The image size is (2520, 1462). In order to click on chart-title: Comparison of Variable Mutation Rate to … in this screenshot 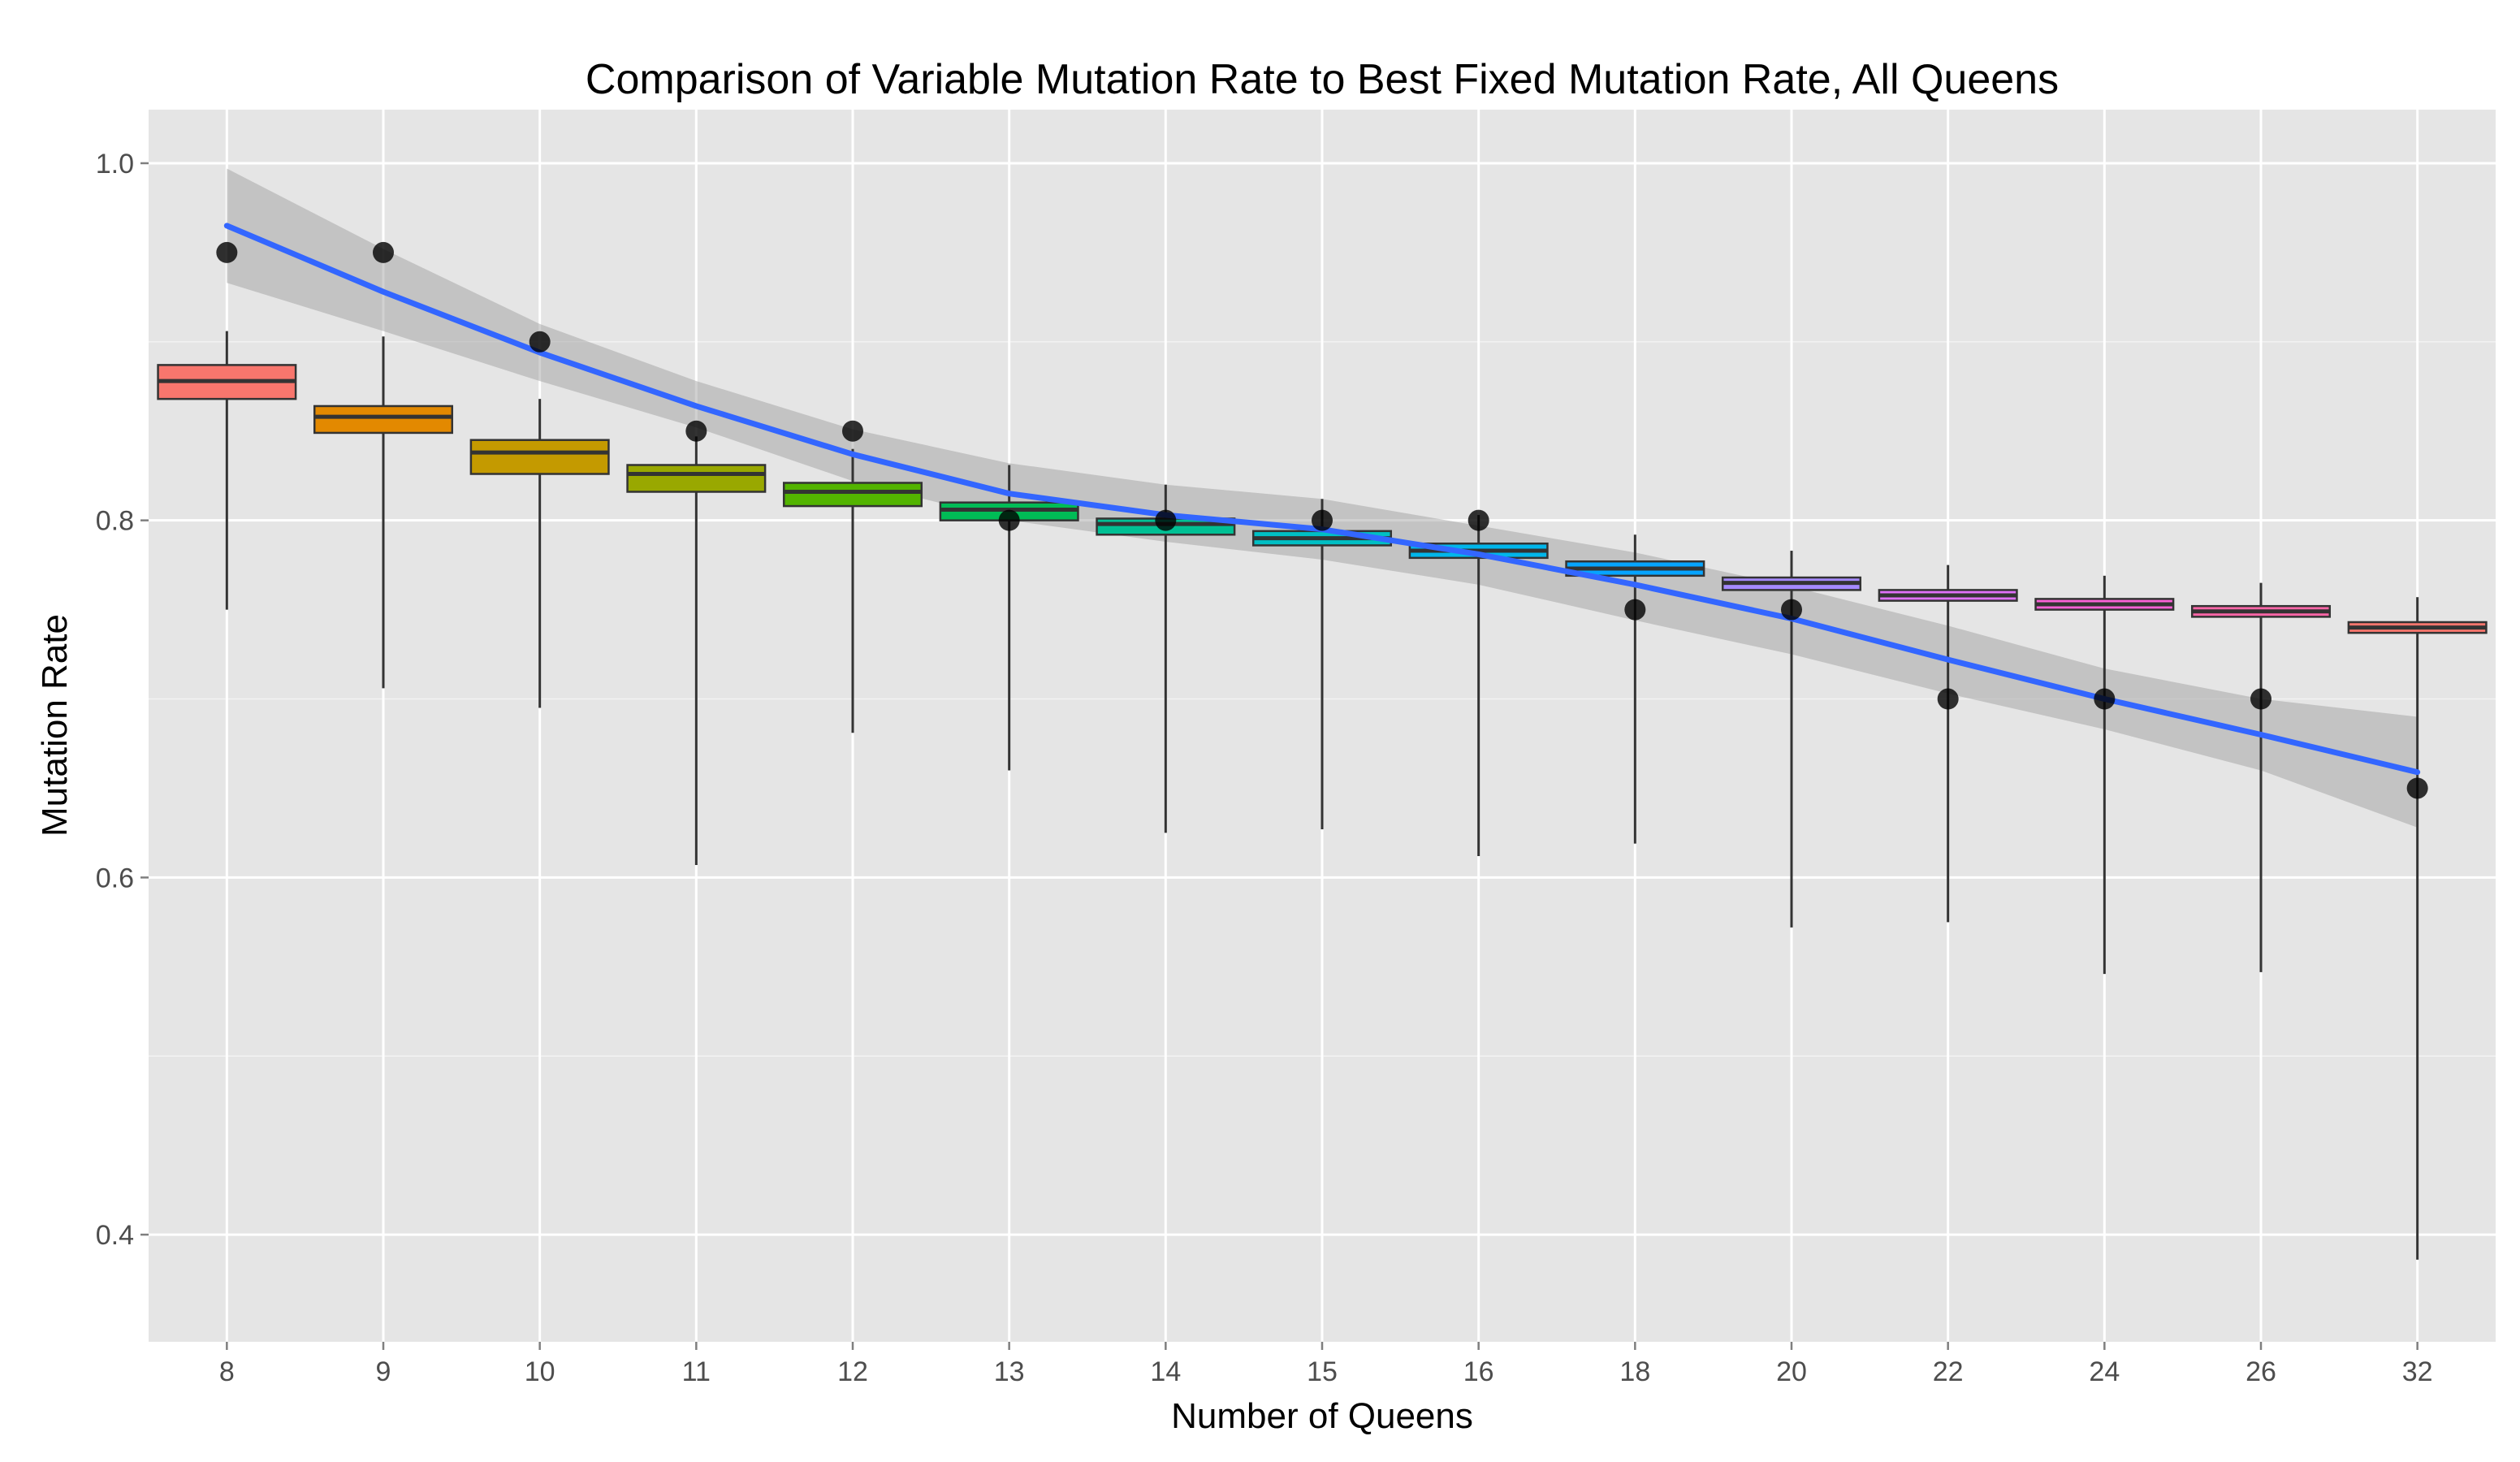, I will do `click(1322, 79)`.